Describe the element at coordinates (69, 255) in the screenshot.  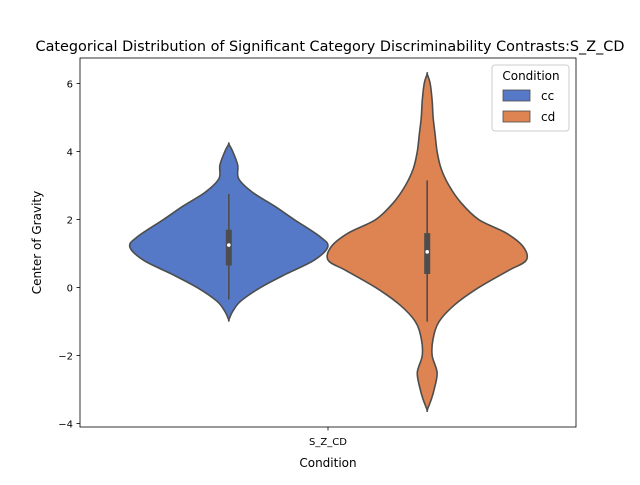
I see `y-axis: −4 −2 0 2 4 6` at that location.